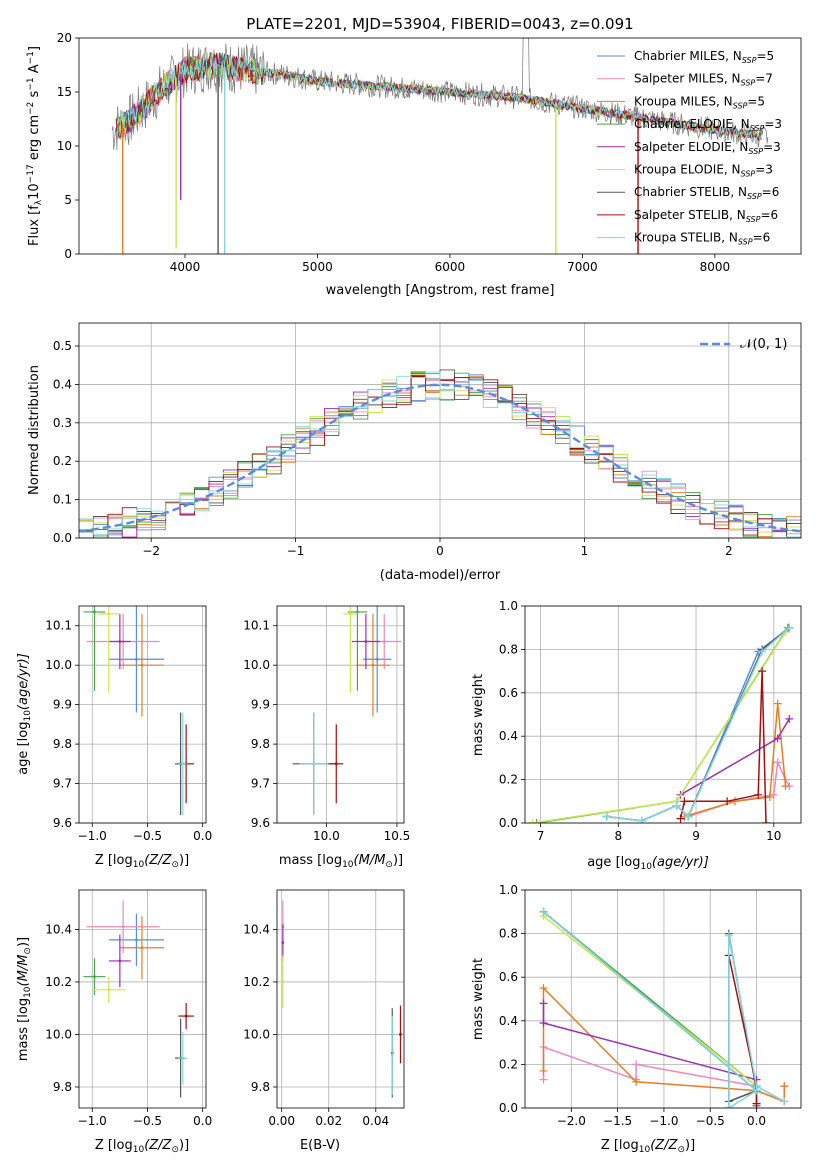 This screenshot has height=1170, width=819. What do you see at coordinates (184, 1145) in the screenshot?
I see `mass-z-xlabel-end: )]` at bounding box center [184, 1145].